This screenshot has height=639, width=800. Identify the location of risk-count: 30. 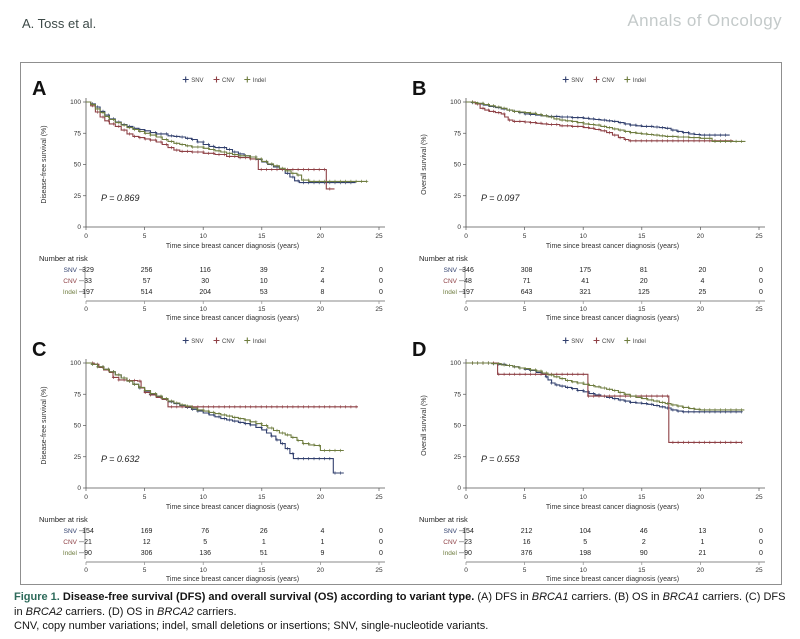
(205, 281).